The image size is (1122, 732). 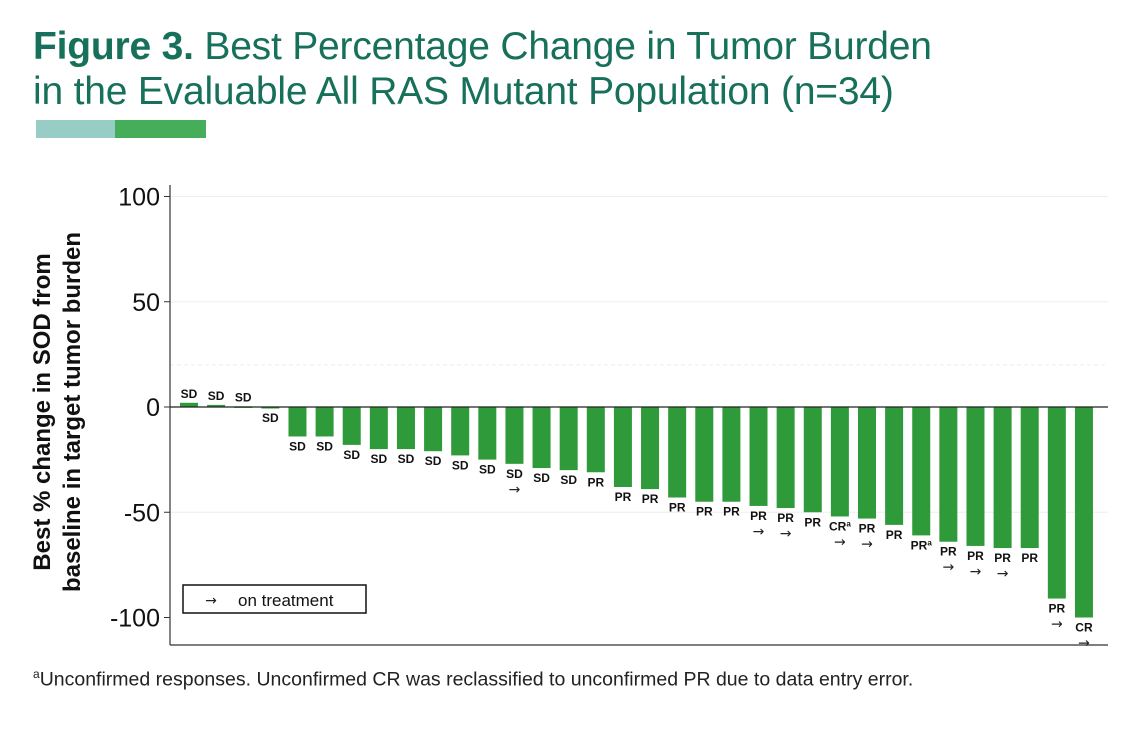 What do you see at coordinates (840, 526) in the screenshot?
I see `bar-response-label: CRa` at bounding box center [840, 526].